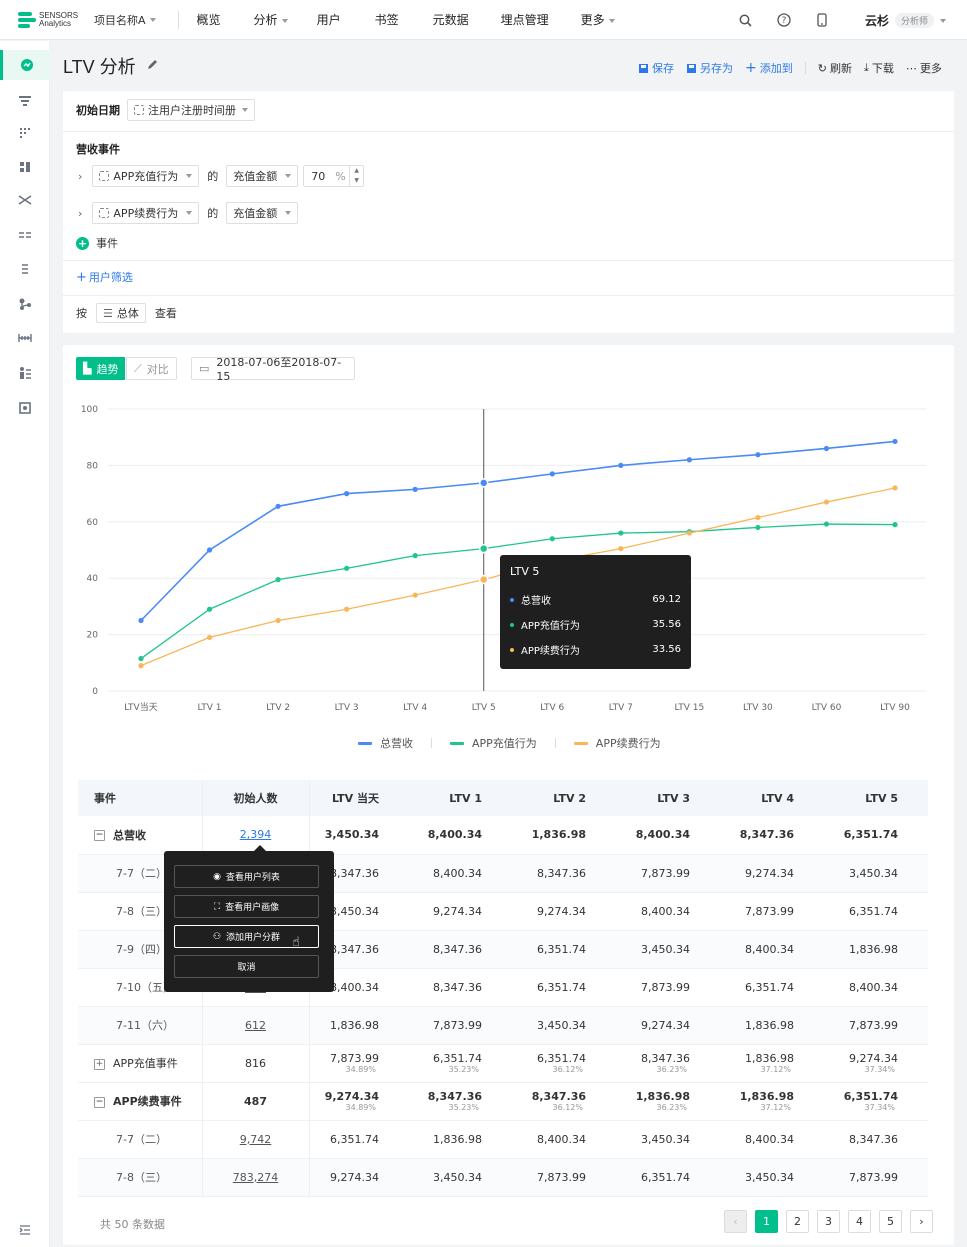  Describe the element at coordinates (25, 304) in the screenshot. I see `sidebar-item-user-path` at that location.